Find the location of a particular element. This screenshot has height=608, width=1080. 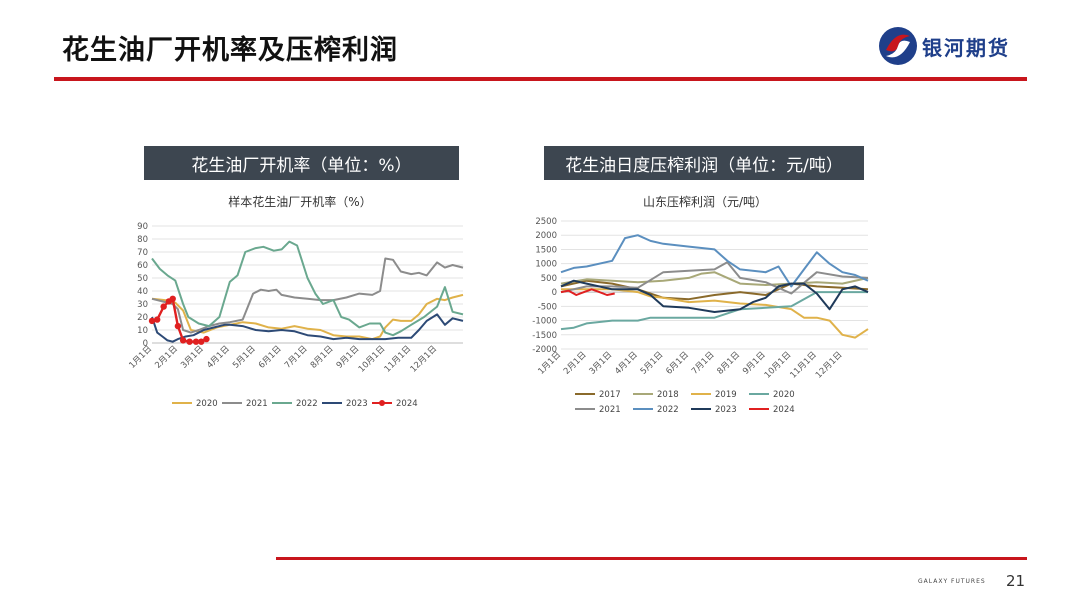

left-y-tick-label: 80 is located at coordinates (142, 240).